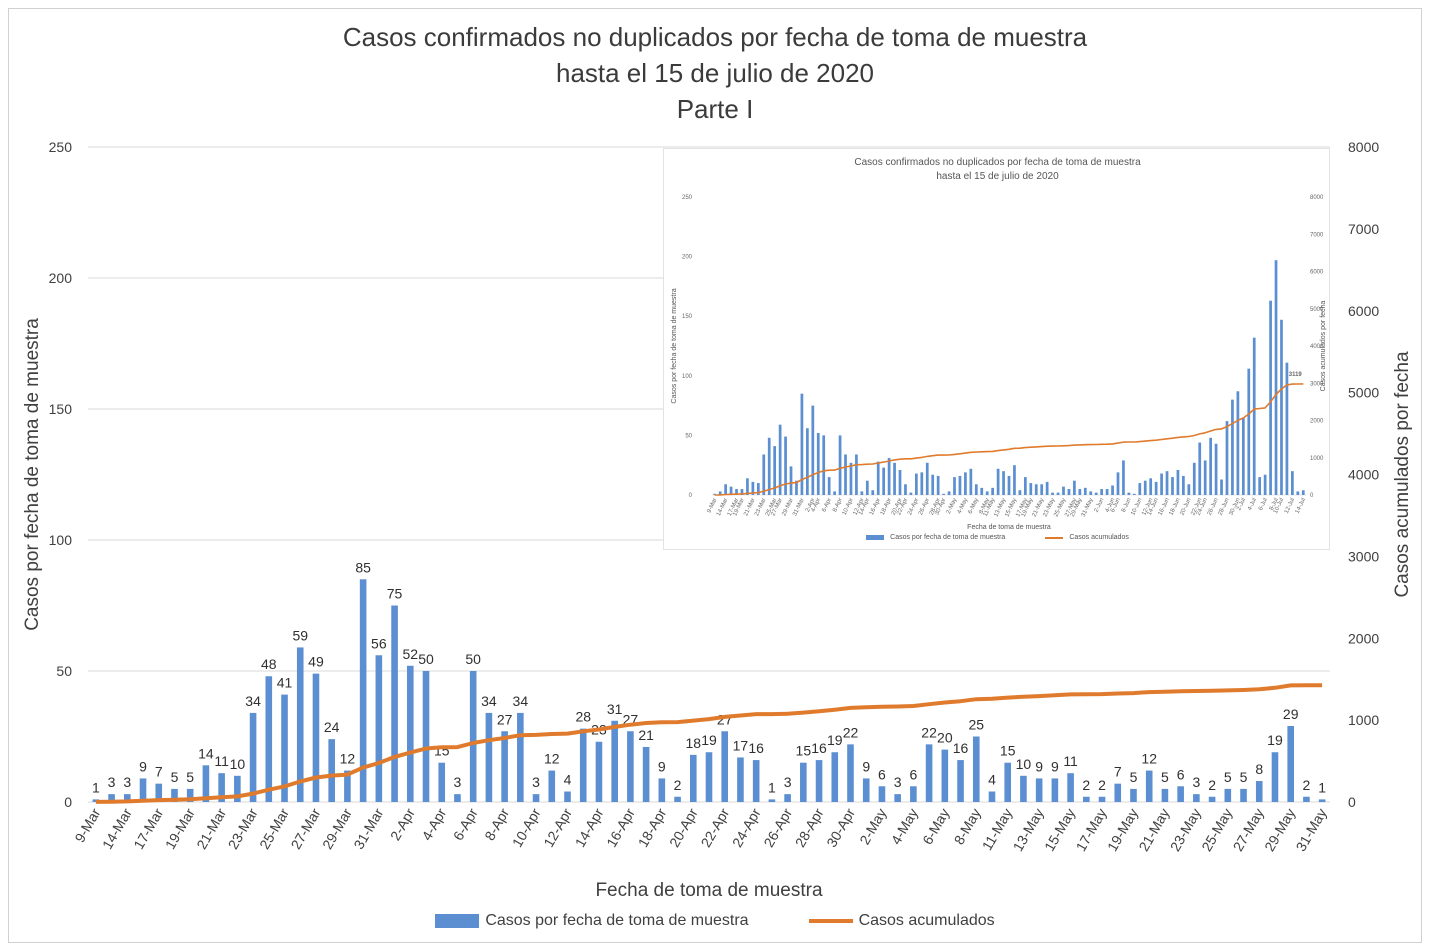 Image resolution: width=1430 pixels, height=951 pixels. Describe the element at coordinates (1363, 147) in the screenshot. I see `y2-tick-label: 8000` at that location.